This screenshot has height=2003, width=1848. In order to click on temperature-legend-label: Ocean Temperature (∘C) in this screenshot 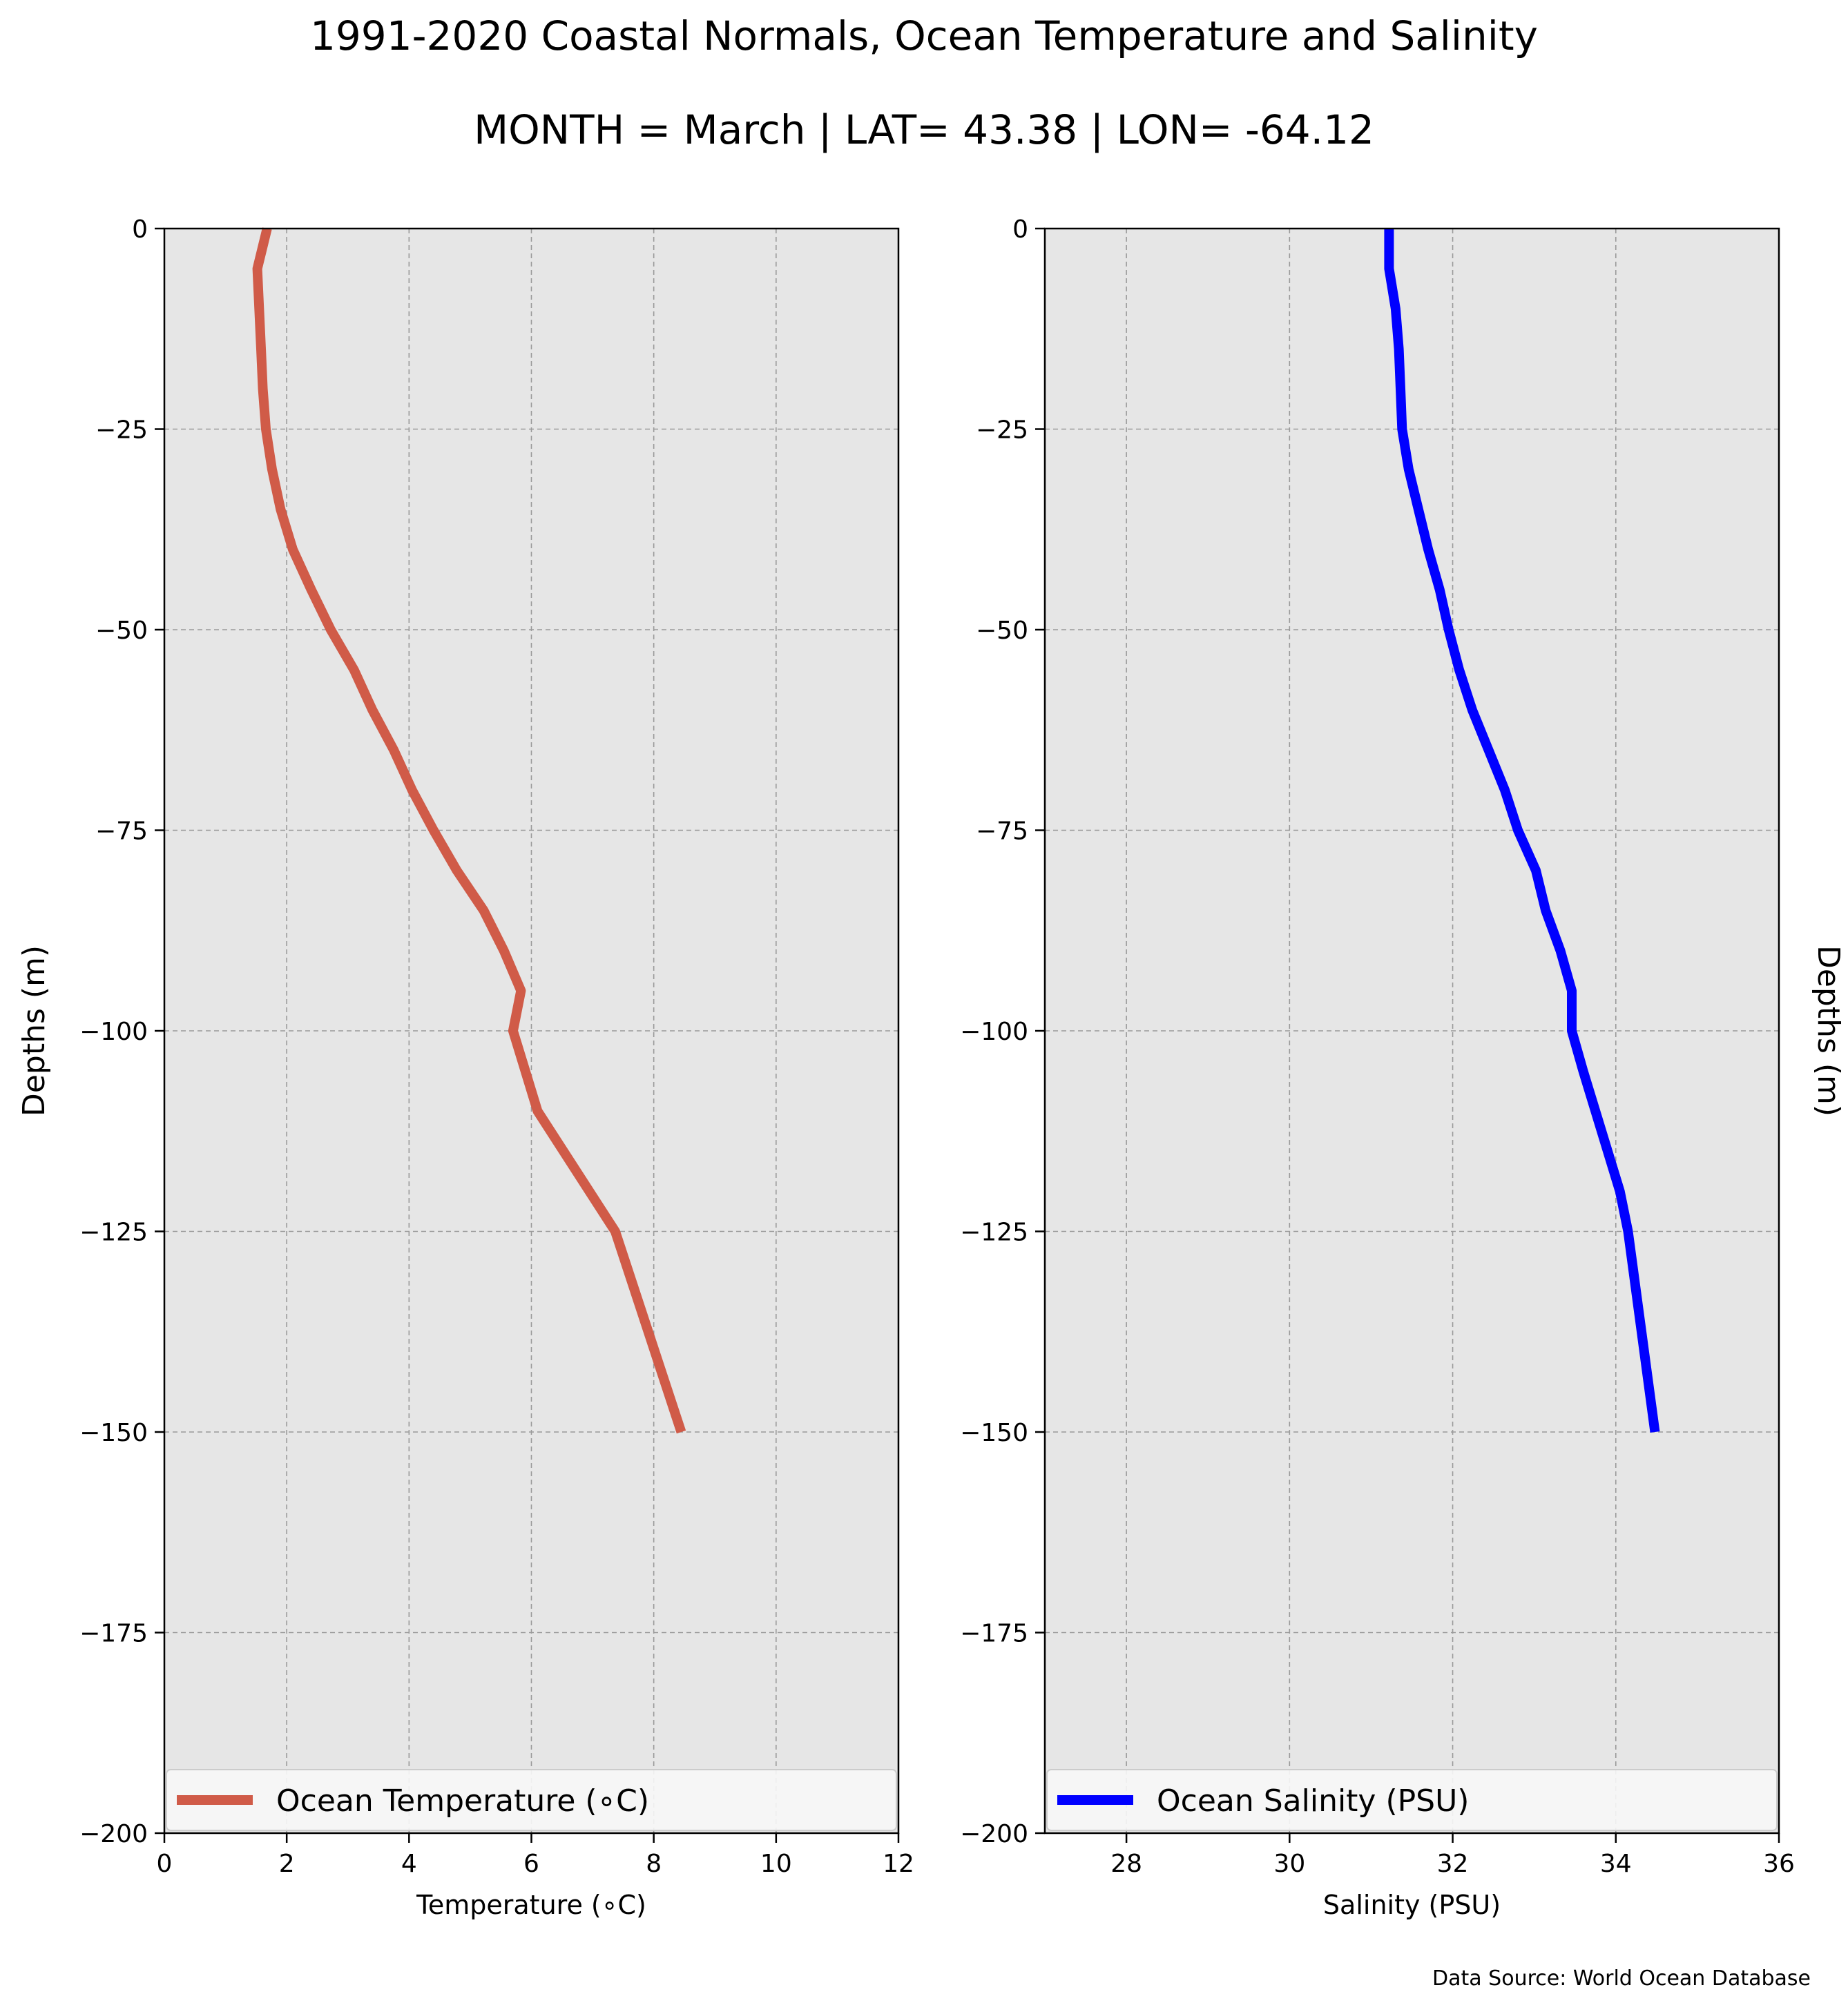, I will do `click(462, 1801)`.